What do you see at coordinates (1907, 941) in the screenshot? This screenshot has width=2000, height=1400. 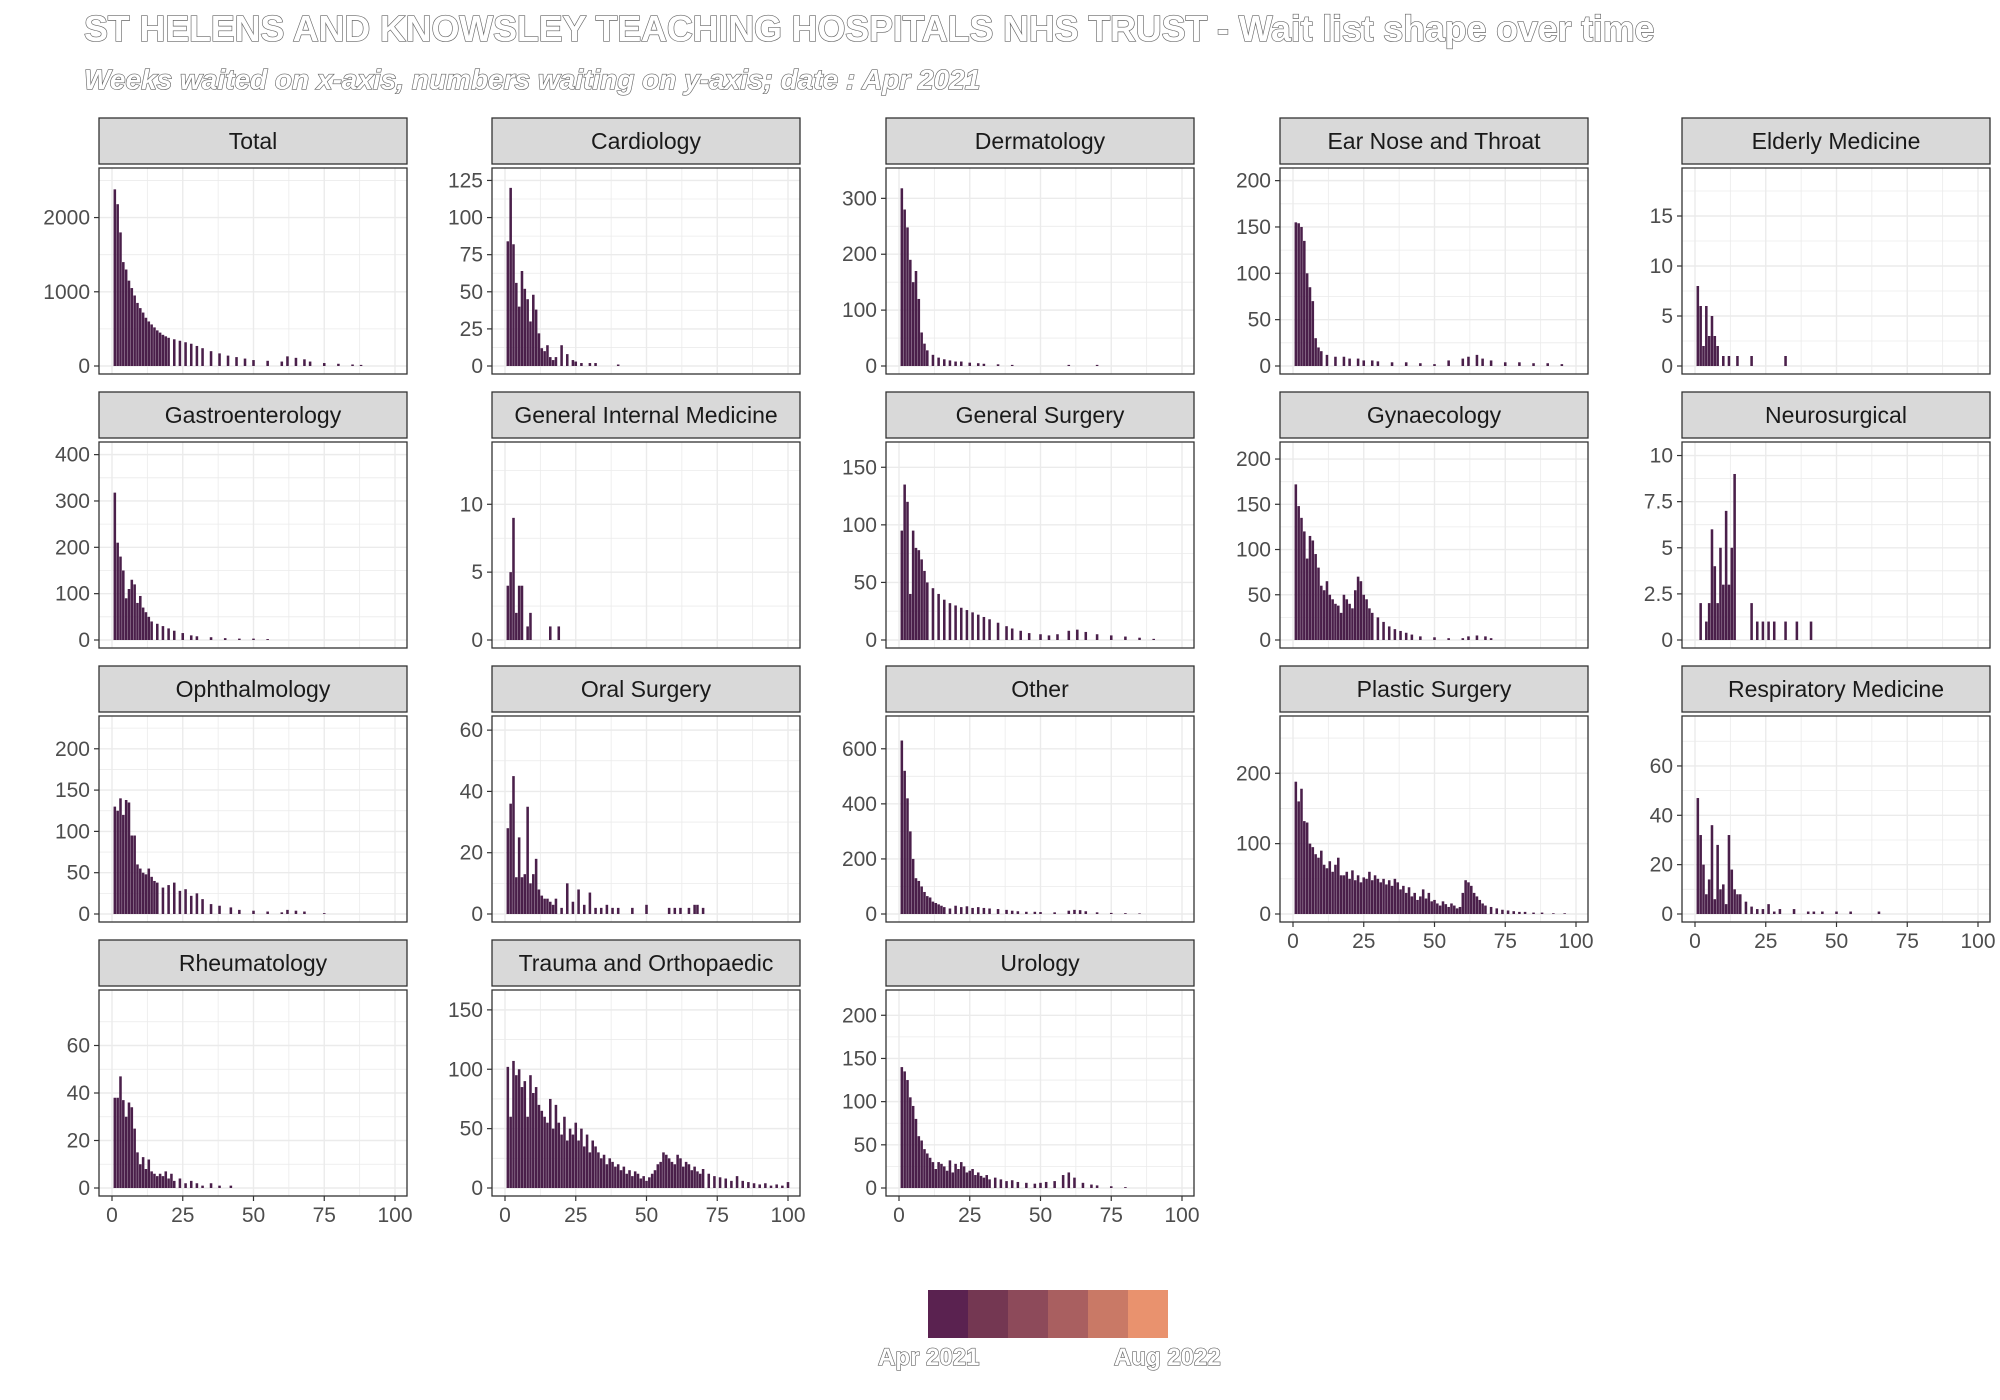 I see `x-tick-label: 75` at bounding box center [1907, 941].